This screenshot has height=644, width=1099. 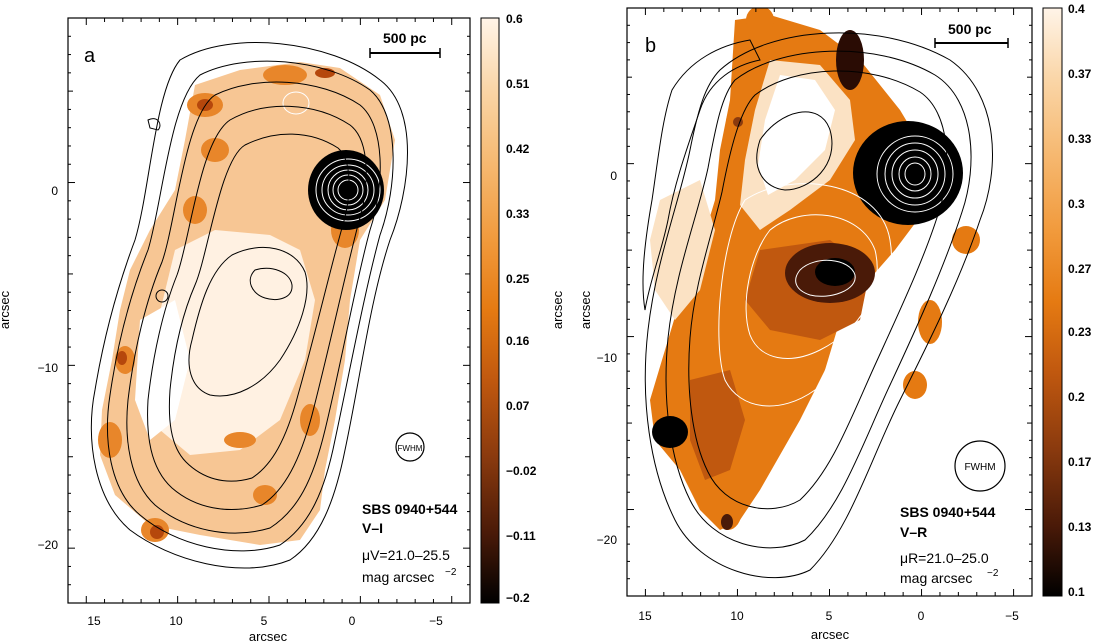 What do you see at coordinates (1080, 269) in the screenshot?
I see `colorbar-tick-label: 0.27` at bounding box center [1080, 269].